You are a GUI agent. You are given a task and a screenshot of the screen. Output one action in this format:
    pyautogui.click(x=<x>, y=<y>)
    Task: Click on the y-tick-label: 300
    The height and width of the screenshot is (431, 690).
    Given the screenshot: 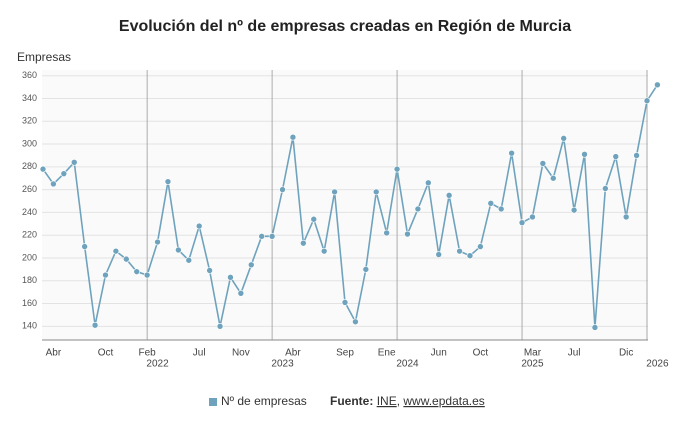 What is the action you would take?
    pyautogui.click(x=29, y=143)
    